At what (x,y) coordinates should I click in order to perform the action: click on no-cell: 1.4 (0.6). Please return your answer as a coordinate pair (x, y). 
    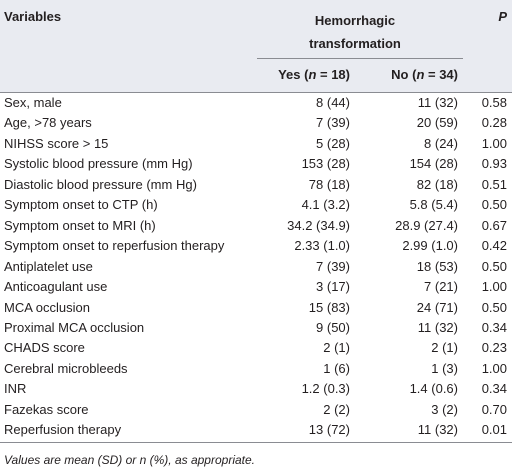
    Looking at the image, I should click on (433, 389).